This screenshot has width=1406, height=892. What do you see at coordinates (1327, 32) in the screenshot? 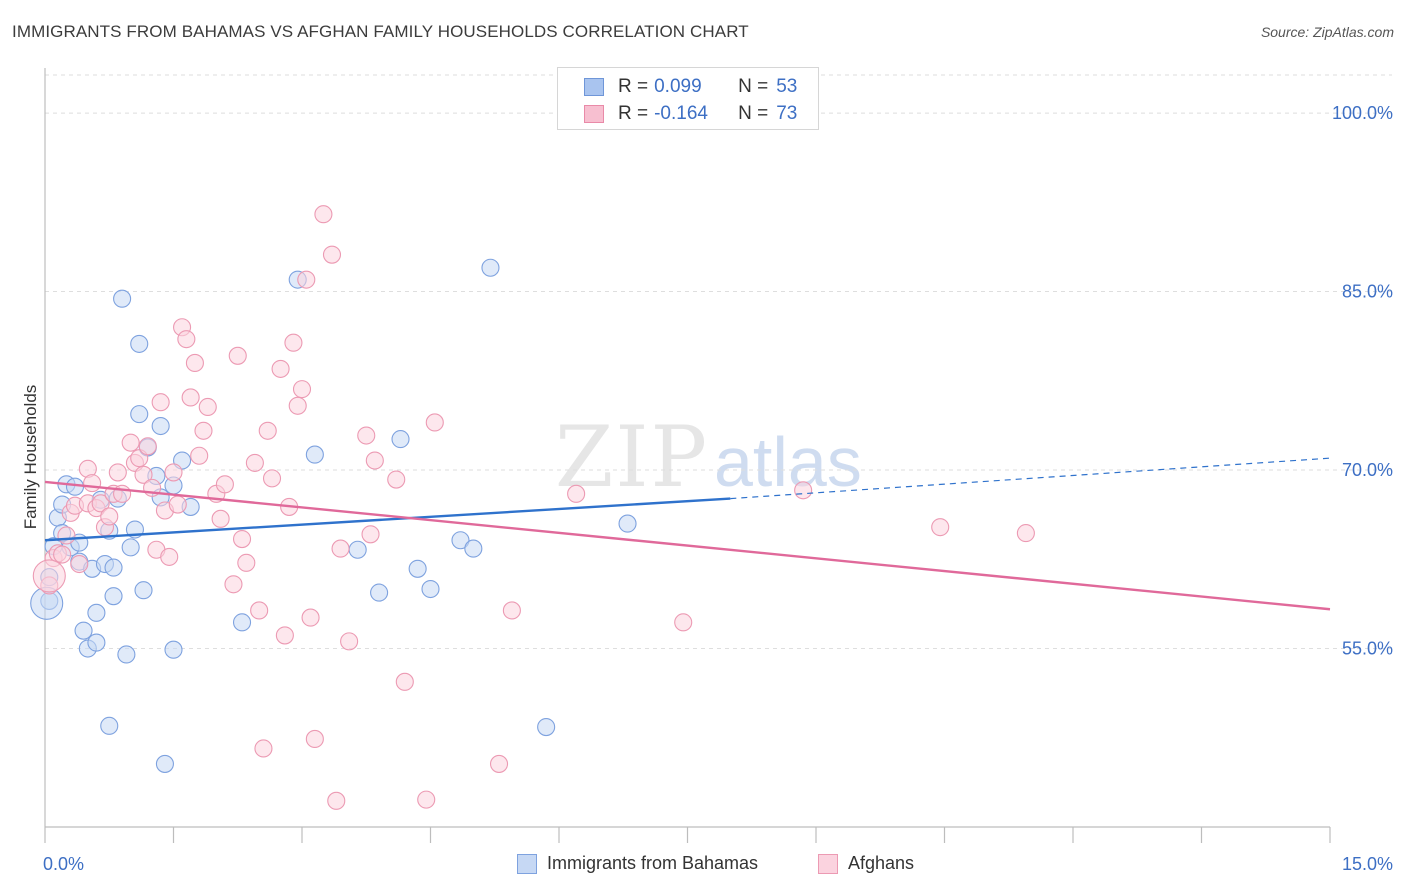
I see `source-label: Source: ZipAtlas.com` at bounding box center [1327, 32].